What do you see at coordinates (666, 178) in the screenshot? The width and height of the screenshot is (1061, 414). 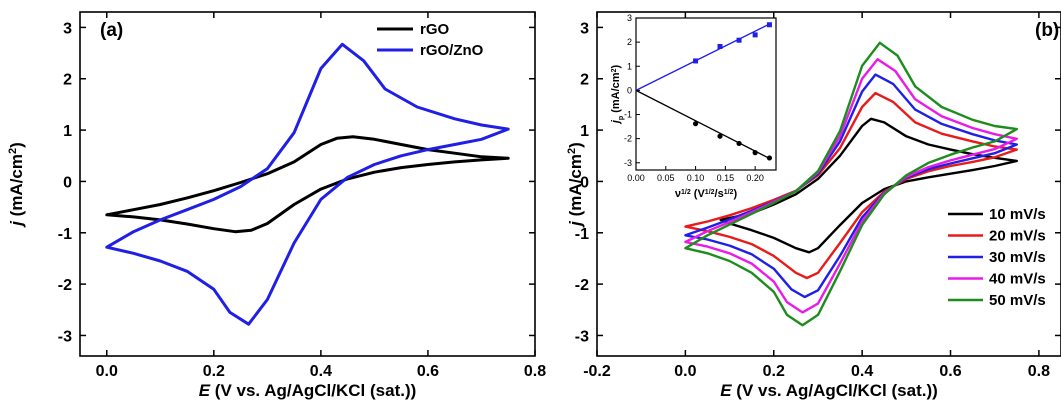 I see `inset-x-tick-label: 0.05` at bounding box center [666, 178].